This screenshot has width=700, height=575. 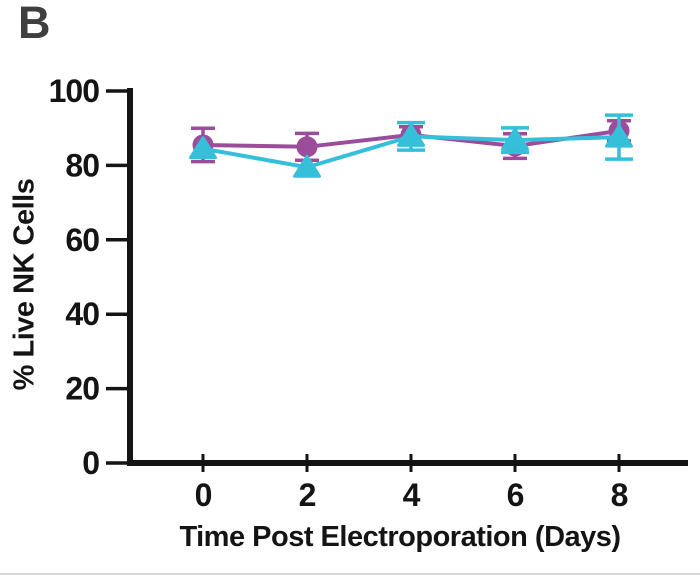 I want to click on circle-marker, so click(x=307, y=147).